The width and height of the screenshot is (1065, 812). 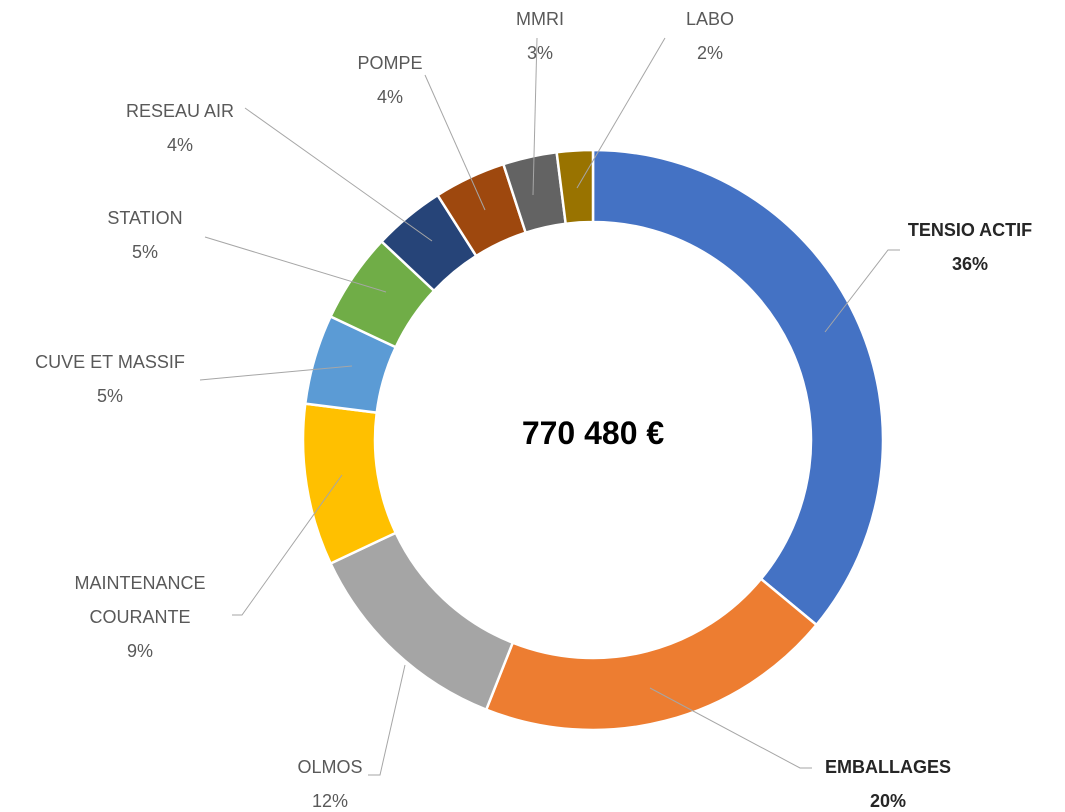 I want to click on data-label: MAINTENANCE COURANTE 9%, so click(x=140, y=617).